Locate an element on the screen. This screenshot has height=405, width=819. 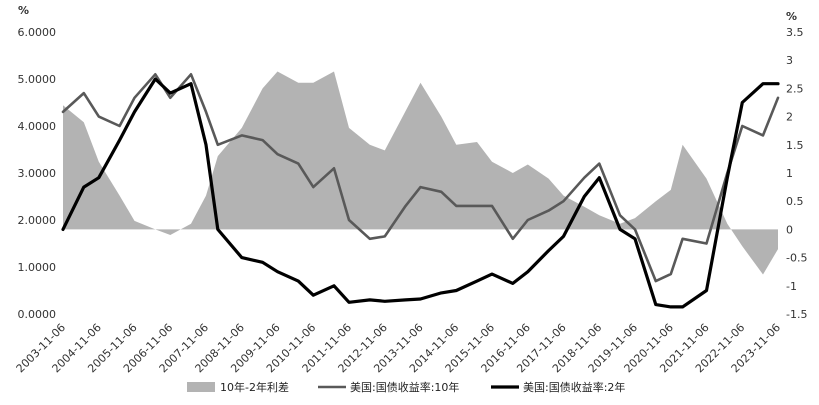
right-tick-label: 2.5 is located at coordinates (795, 88).